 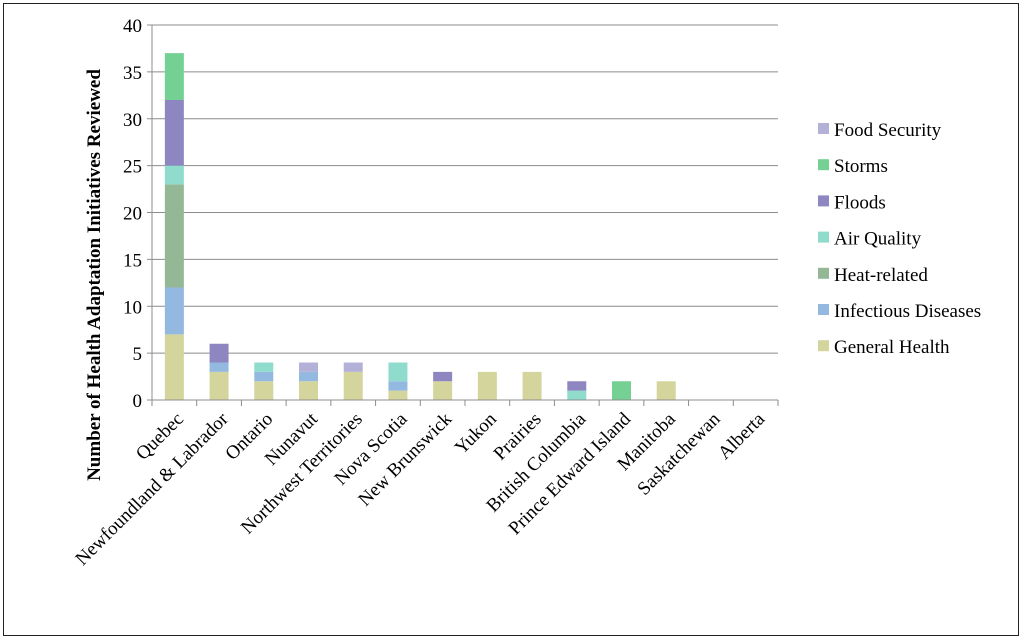 I want to click on y-tick-label: 25, so click(x=132, y=167).